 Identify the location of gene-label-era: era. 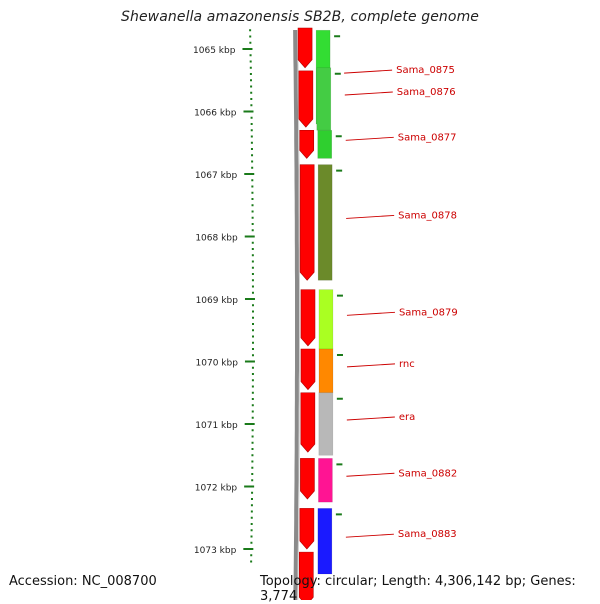
(407, 417).